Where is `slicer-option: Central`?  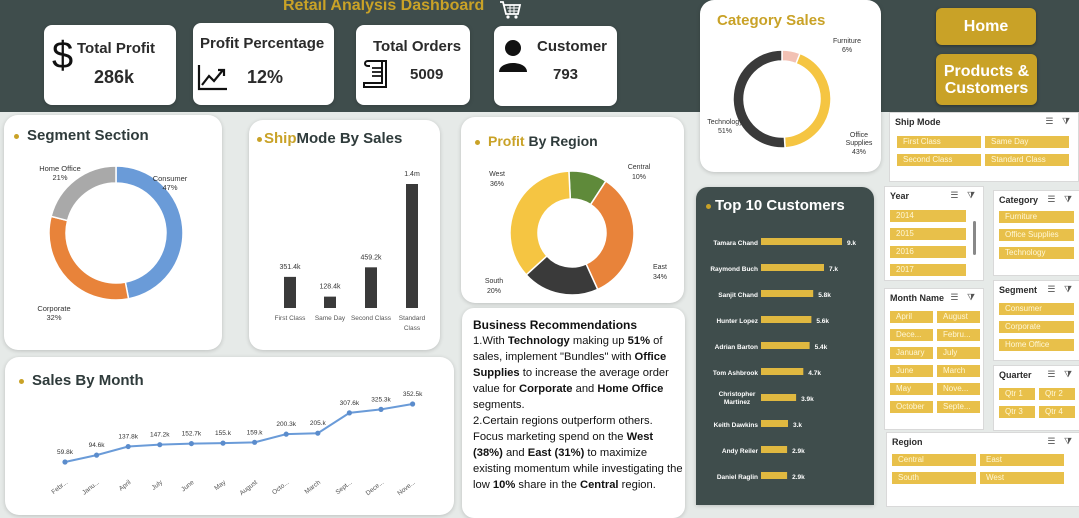
slicer-option: Central is located at coordinates (934, 460).